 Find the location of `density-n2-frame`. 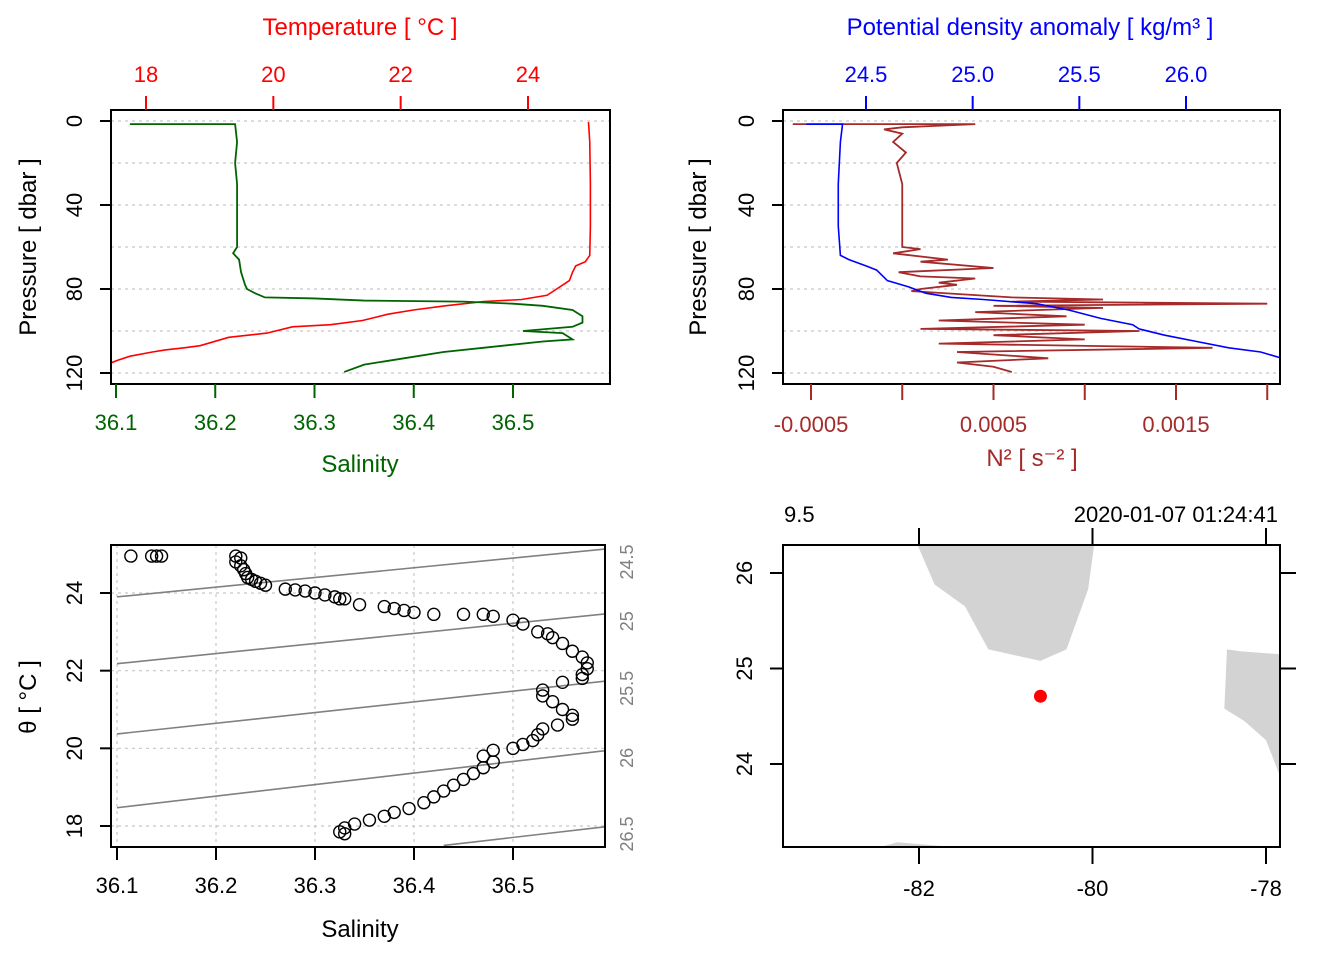

density-n2-frame is located at coordinates (1031, 247).